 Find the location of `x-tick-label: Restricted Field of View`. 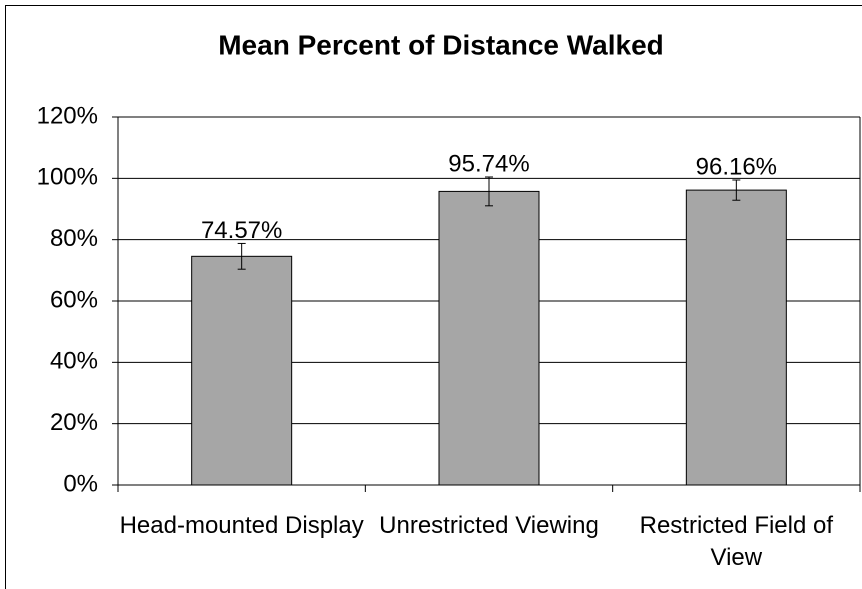

x-tick-label: Restricted Field of View is located at coordinates (736, 541).